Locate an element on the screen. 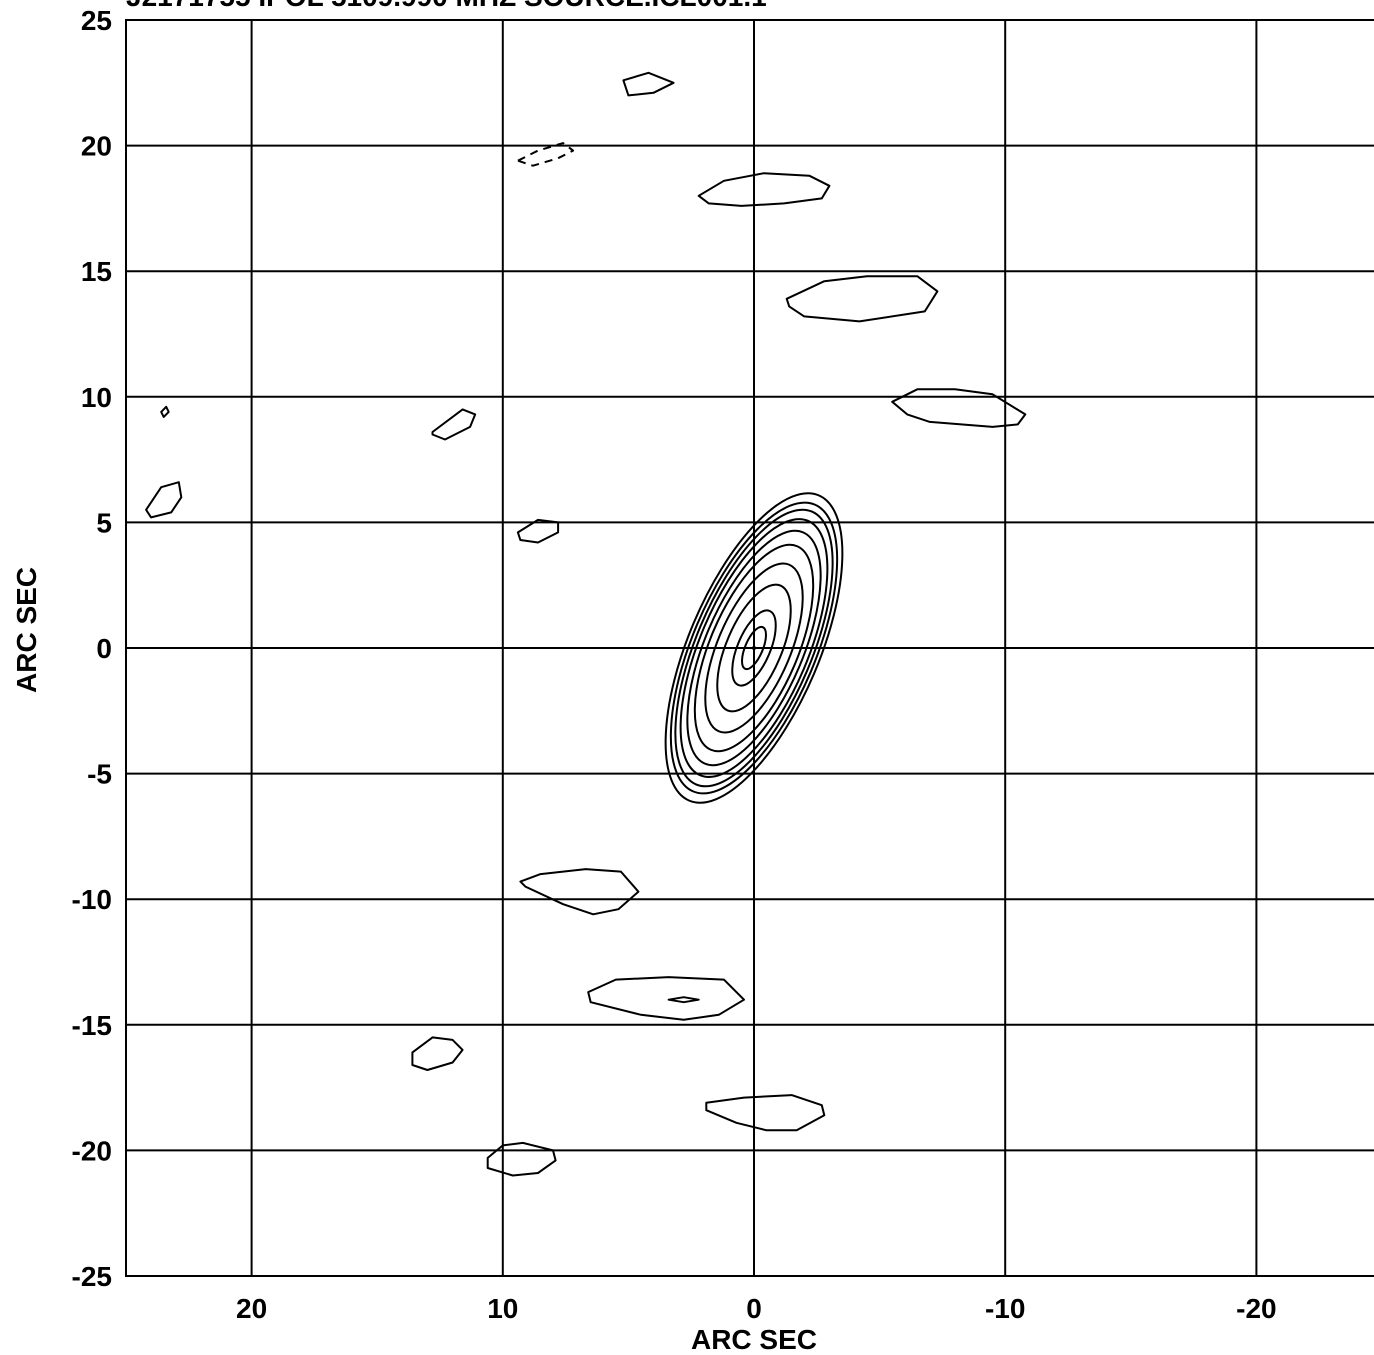 The height and width of the screenshot is (1355, 1374). y-tick-label: 5 is located at coordinates (104, 522).